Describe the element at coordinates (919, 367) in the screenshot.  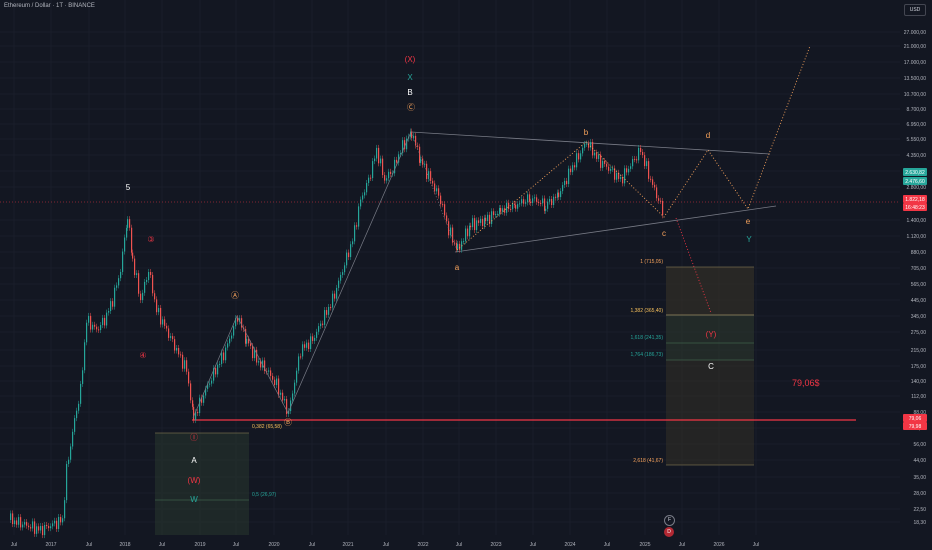
I see `price-tick-label: 175,00` at that location.